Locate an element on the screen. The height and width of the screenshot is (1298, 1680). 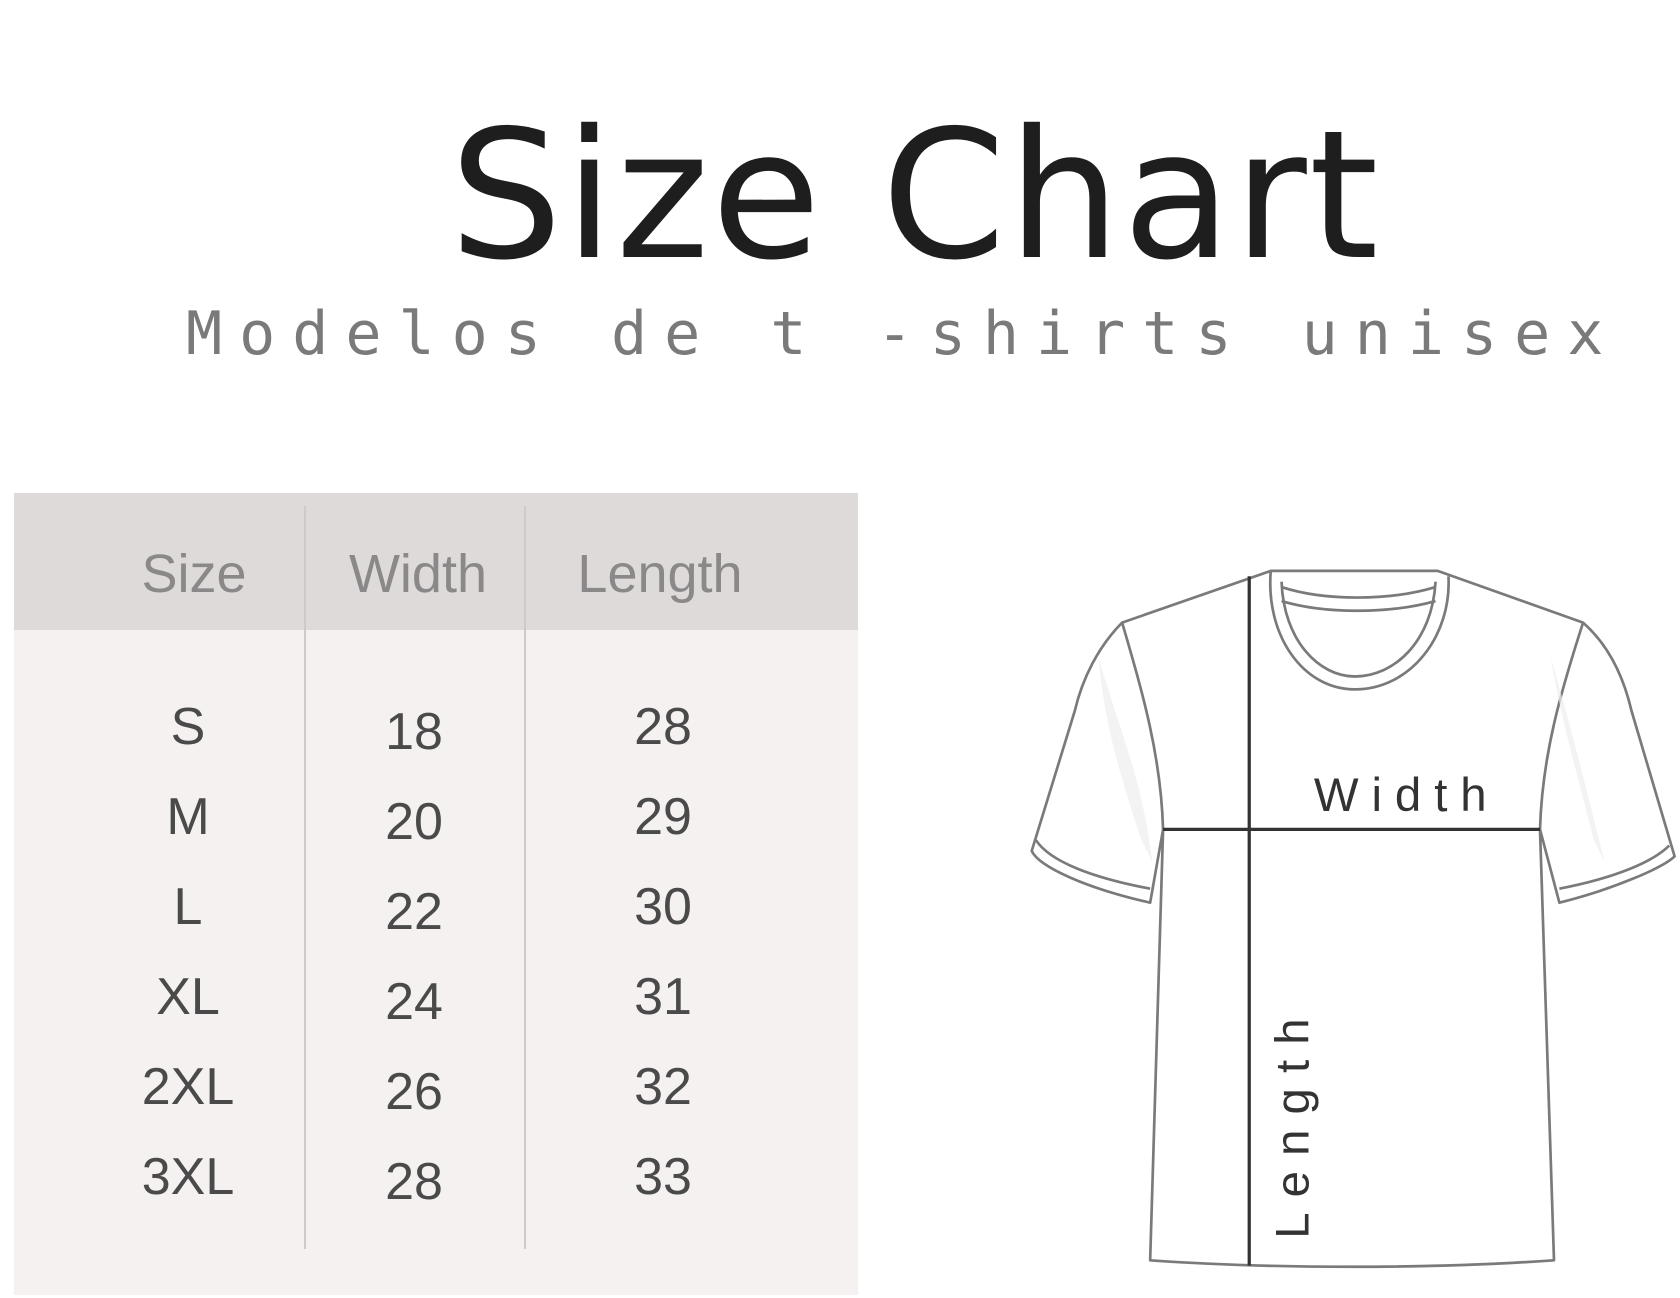
header-width: Width is located at coordinates (418, 574).